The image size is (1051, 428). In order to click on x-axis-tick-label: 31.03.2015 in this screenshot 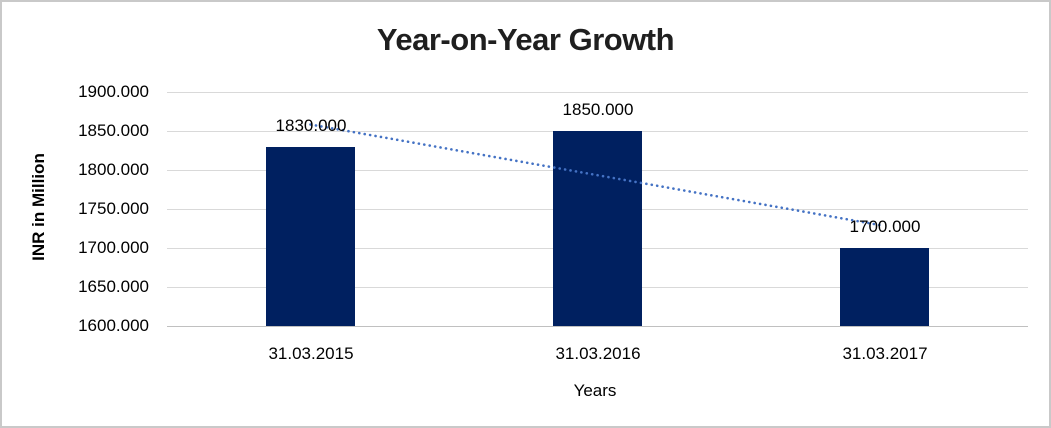, I will do `click(311, 353)`.